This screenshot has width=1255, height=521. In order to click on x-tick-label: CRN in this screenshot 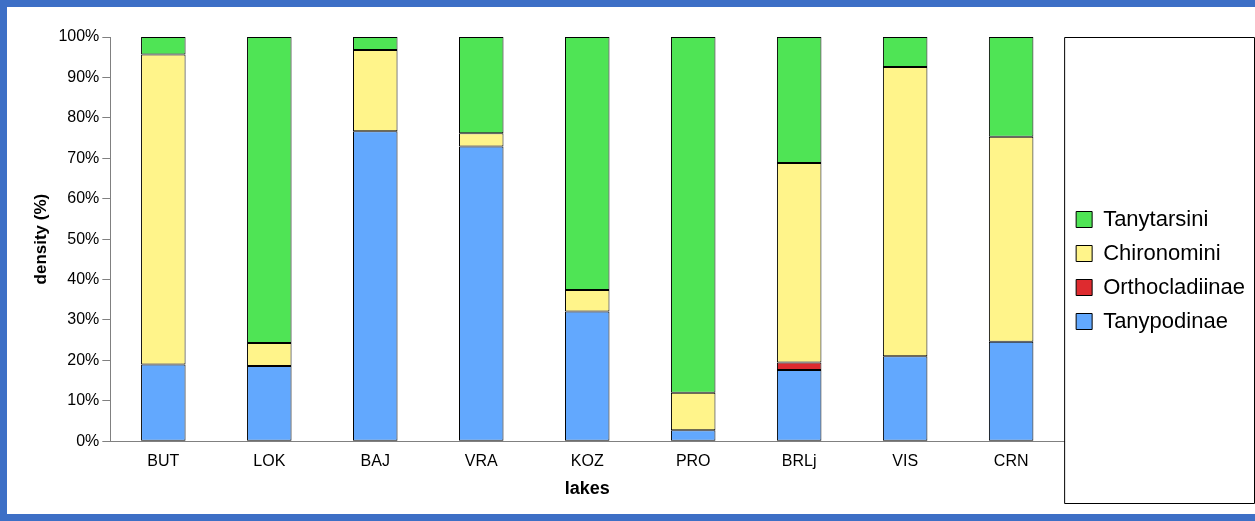, I will do `click(1011, 461)`.